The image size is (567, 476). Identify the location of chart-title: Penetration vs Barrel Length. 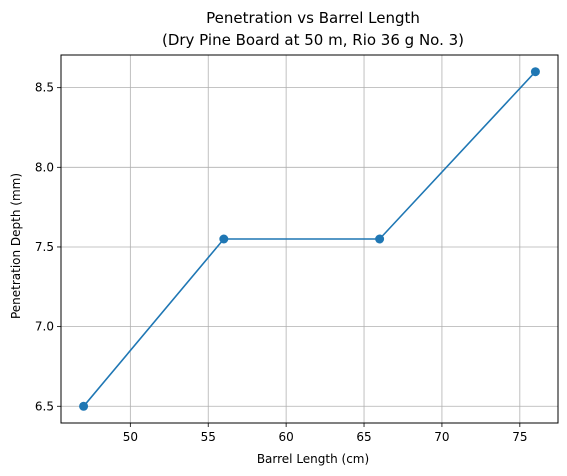
(313, 18).